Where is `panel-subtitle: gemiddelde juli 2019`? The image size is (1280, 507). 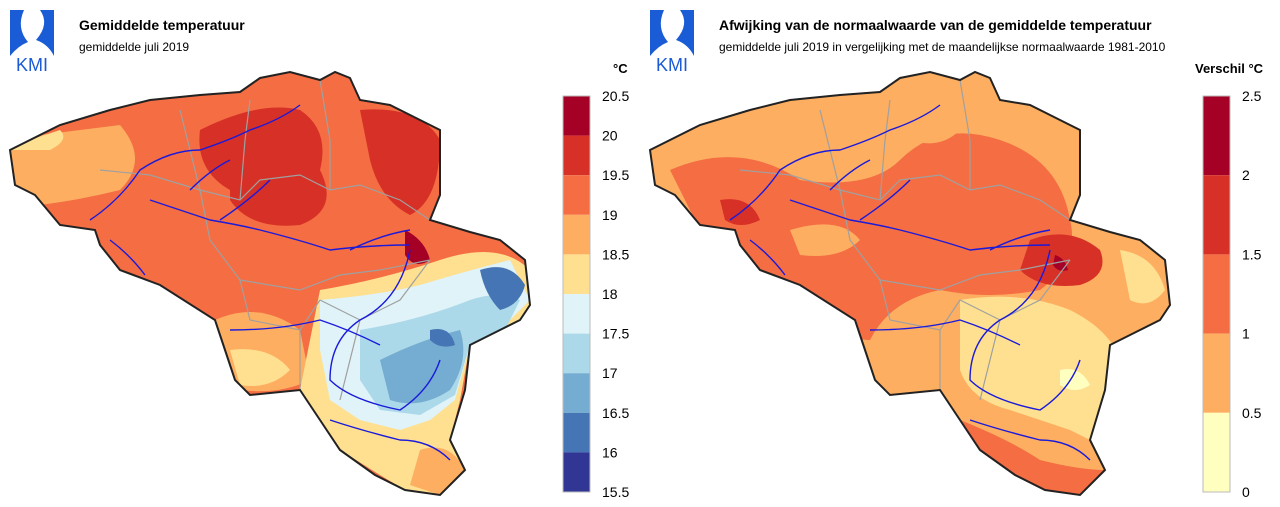 panel-subtitle: gemiddelde juli 2019 is located at coordinates (134, 47).